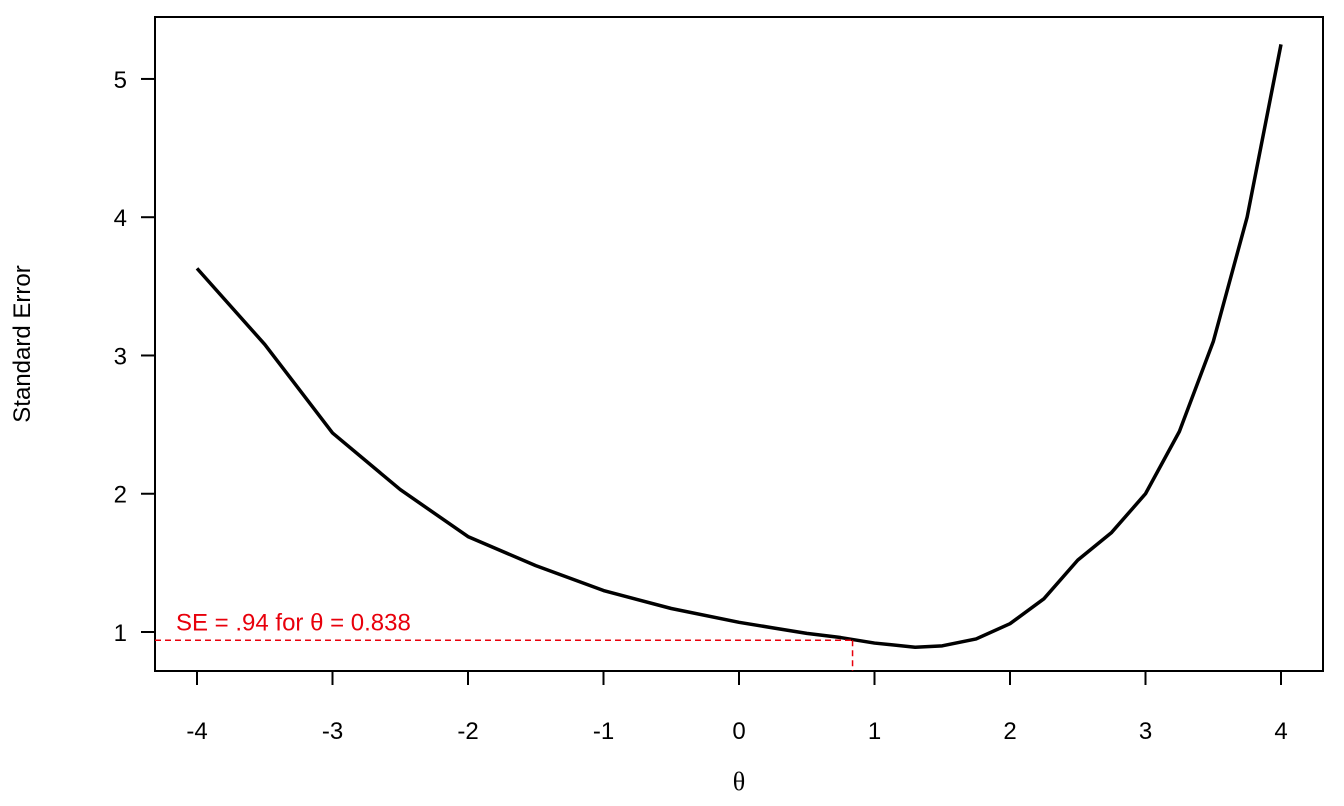  I want to click on x-tick-label: 2, so click(1009, 731).